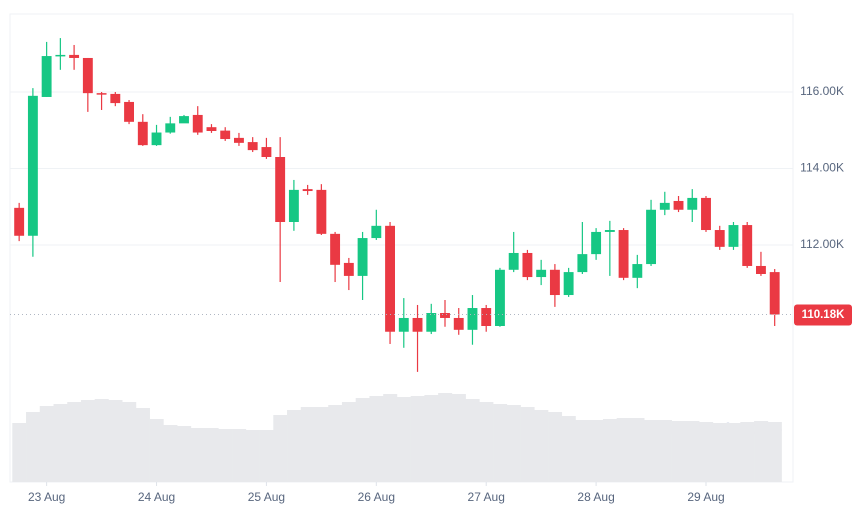 The width and height of the screenshot is (860, 511). I want to click on x-tick-label: 24 Aug, so click(156, 497).